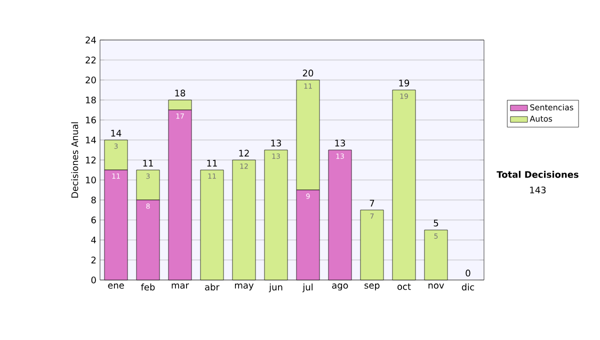 The width and height of the screenshot is (600, 340). What do you see at coordinates (538, 190) in the screenshot?
I see `text: 143` at bounding box center [538, 190].